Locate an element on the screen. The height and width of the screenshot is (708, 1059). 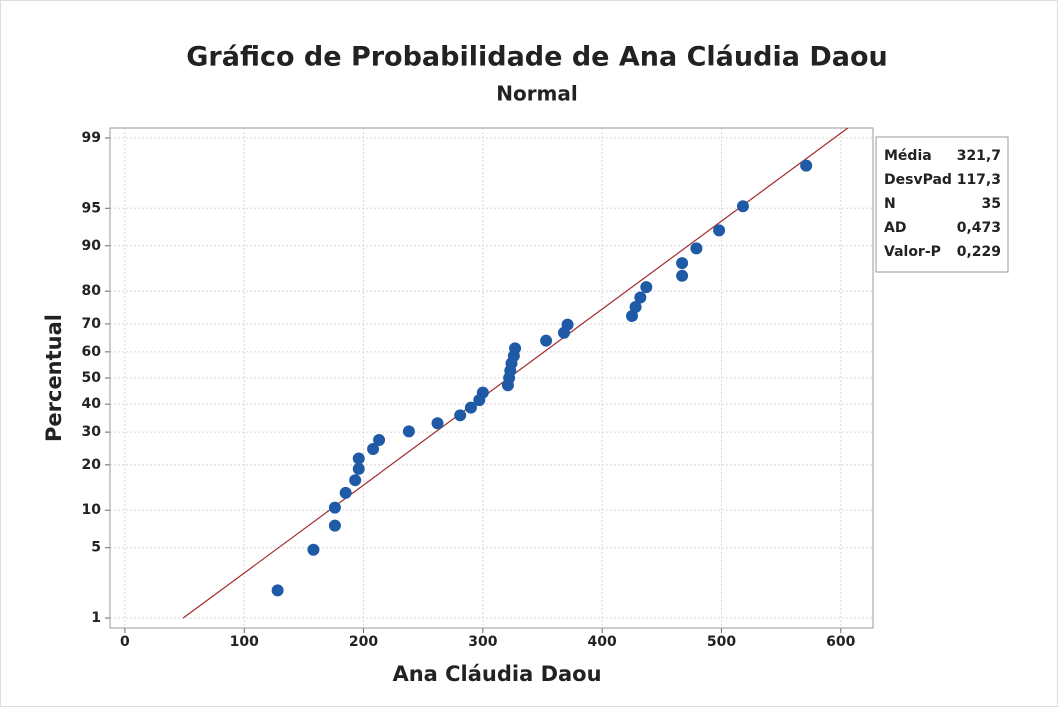
legend-value: 35 is located at coordinates (991, 204).